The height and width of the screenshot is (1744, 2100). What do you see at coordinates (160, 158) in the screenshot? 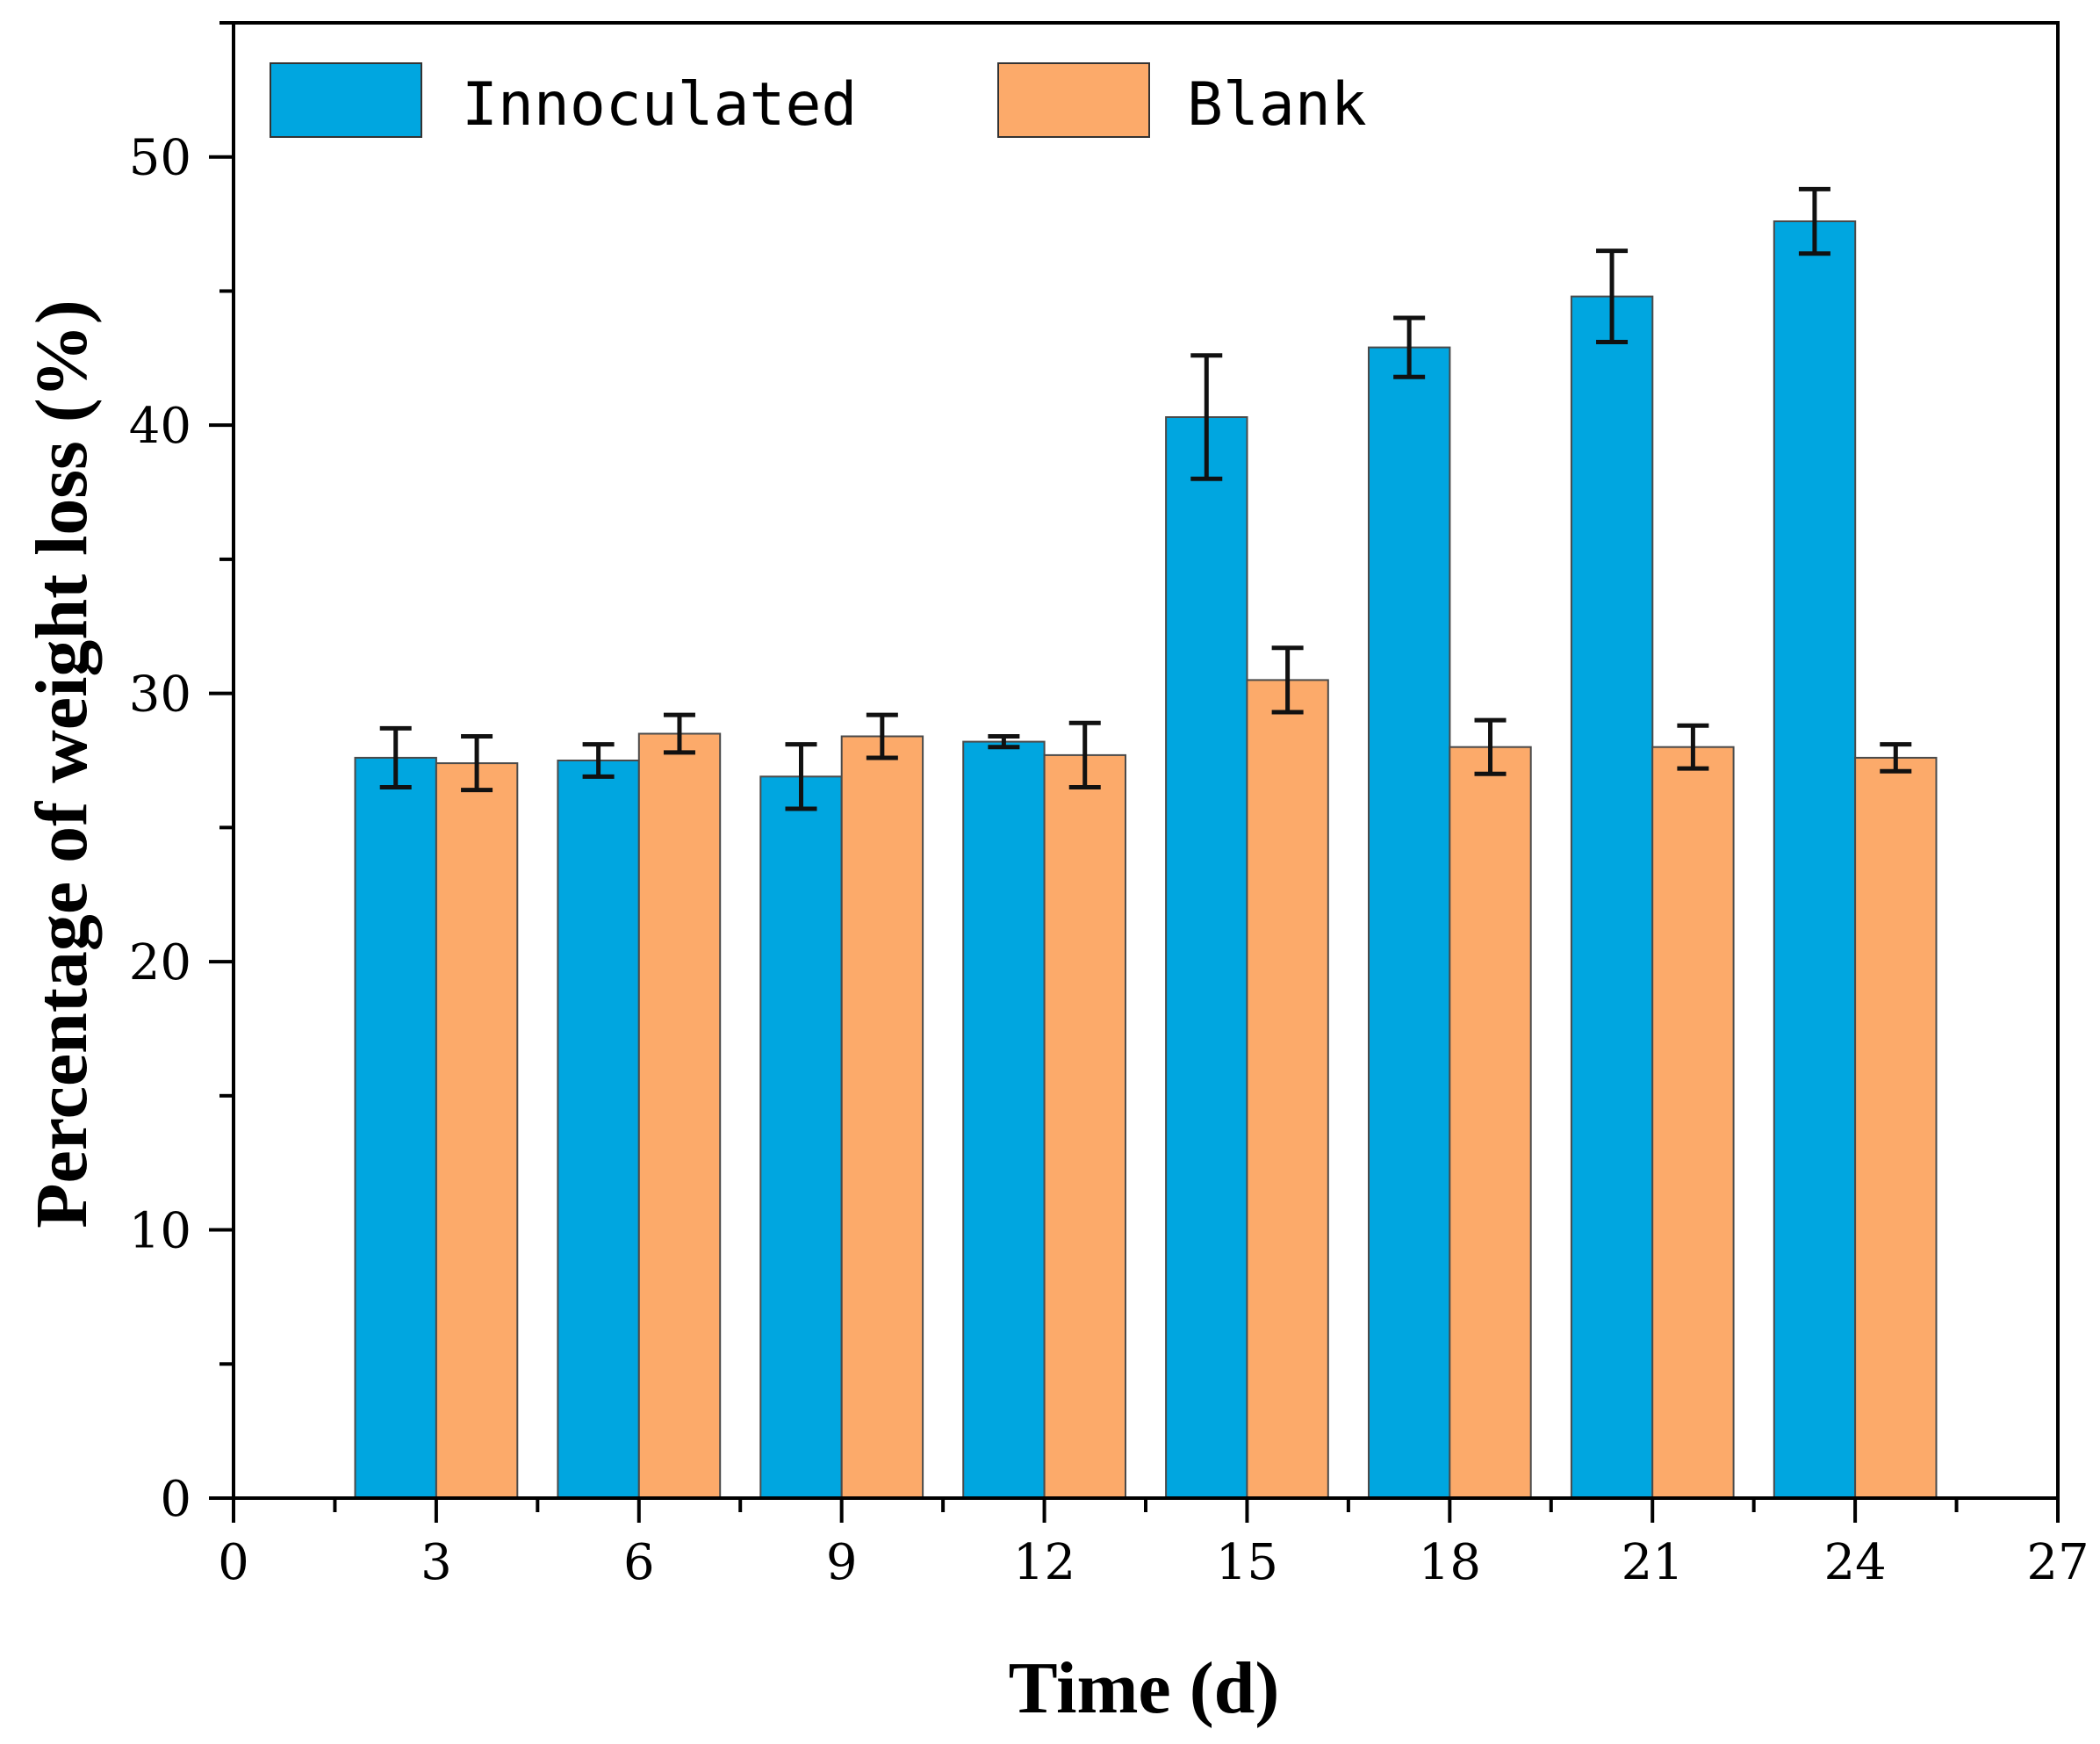
I see `y-tick-label: 50` at bounding box center [160, 158].